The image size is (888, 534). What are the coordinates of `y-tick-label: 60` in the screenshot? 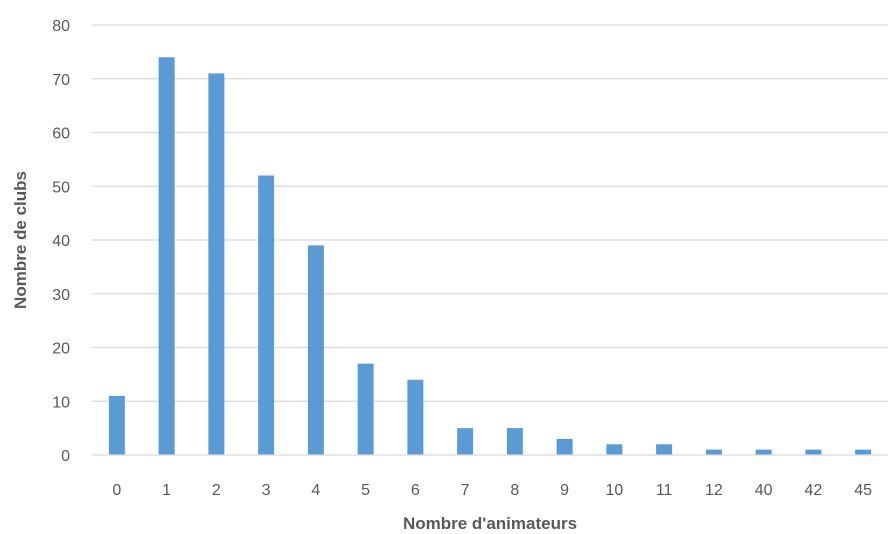 It's located at (61, 134).